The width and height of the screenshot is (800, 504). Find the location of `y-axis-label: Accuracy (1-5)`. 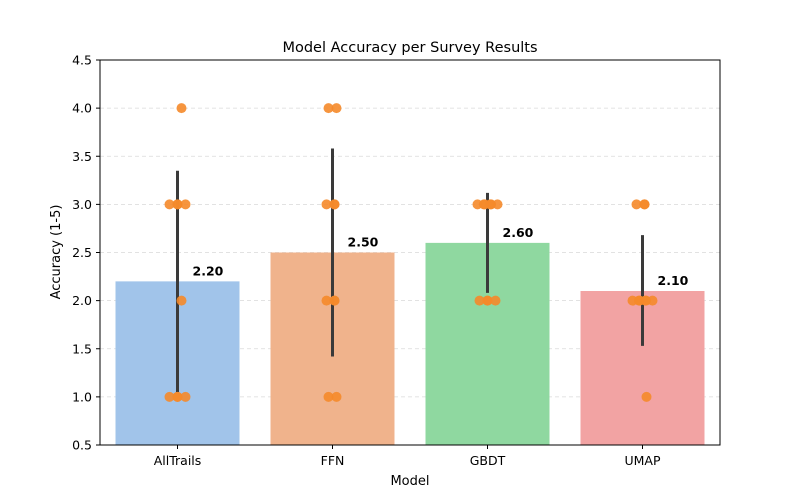

y-axis-label: Accuracy (1-5) is located at coordinates (56, 252).